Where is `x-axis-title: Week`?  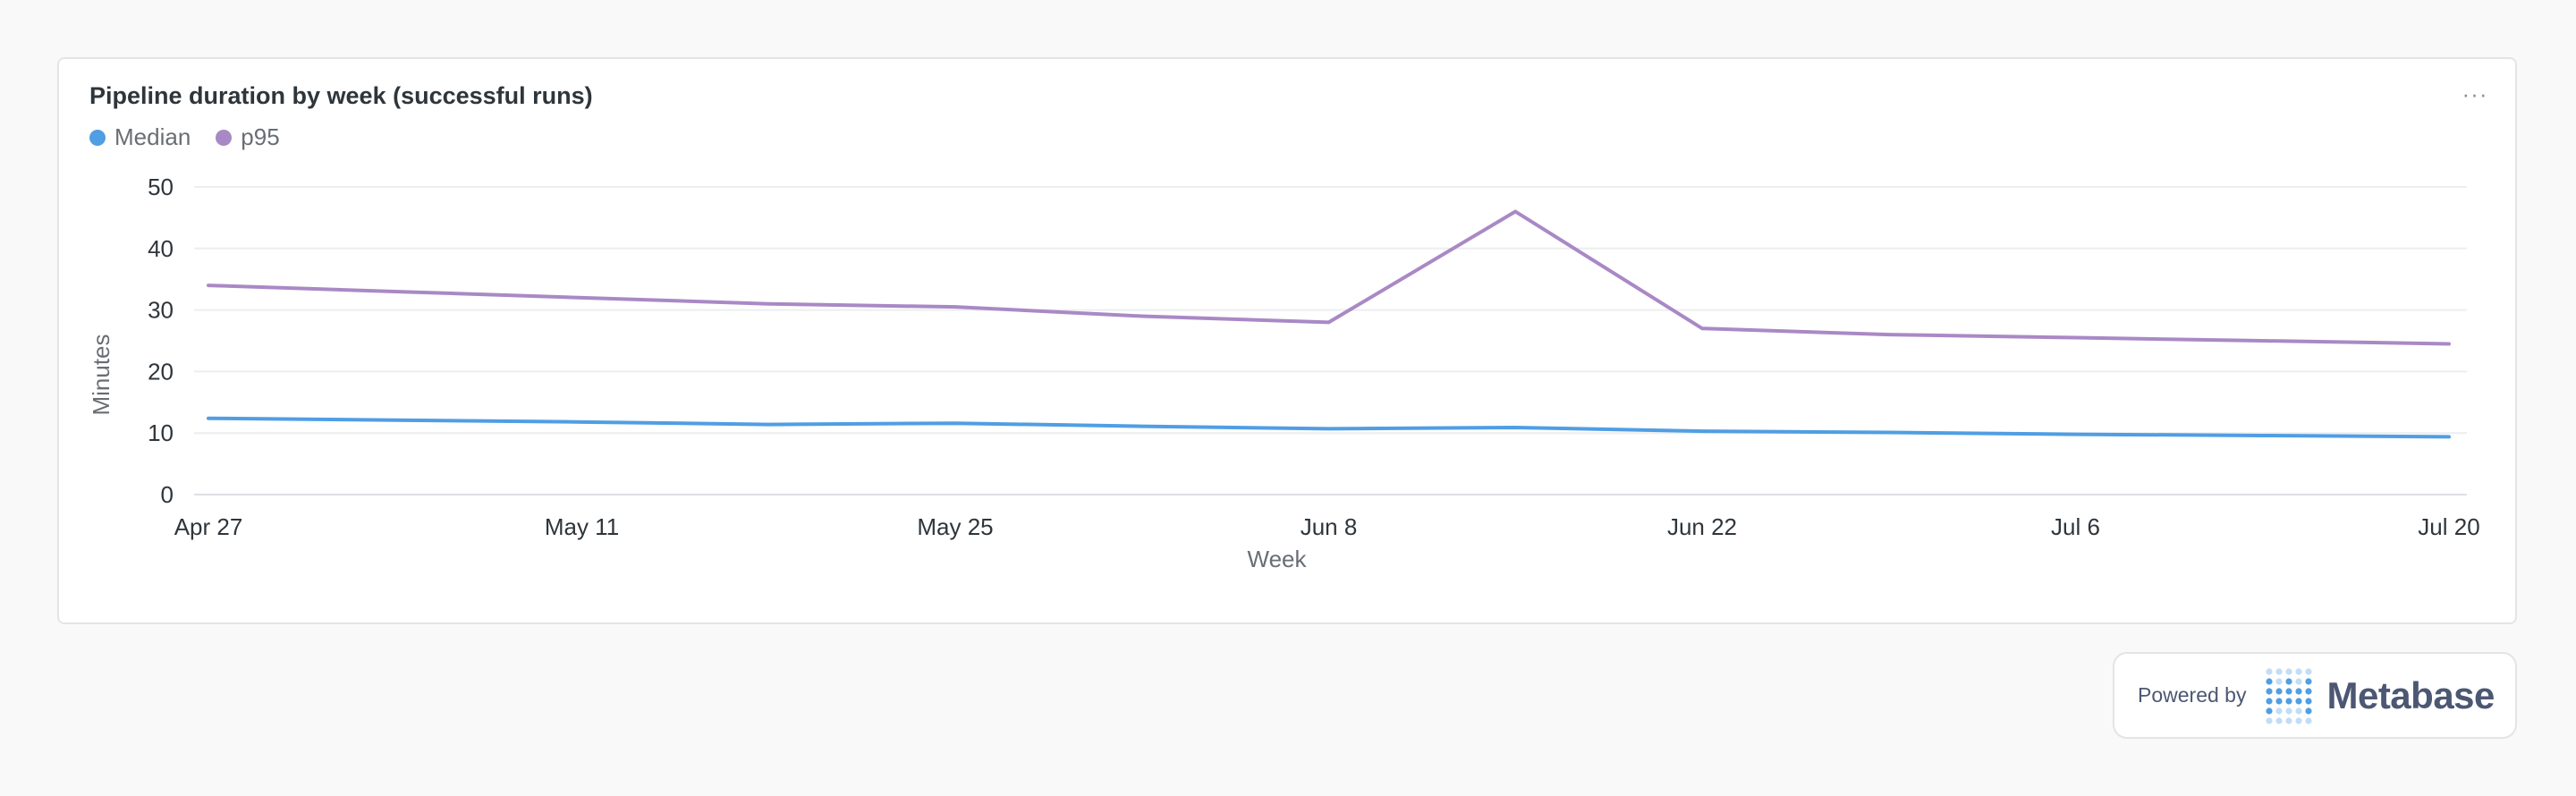 x-axis-title: Week is located at coordinates (1278, 559).